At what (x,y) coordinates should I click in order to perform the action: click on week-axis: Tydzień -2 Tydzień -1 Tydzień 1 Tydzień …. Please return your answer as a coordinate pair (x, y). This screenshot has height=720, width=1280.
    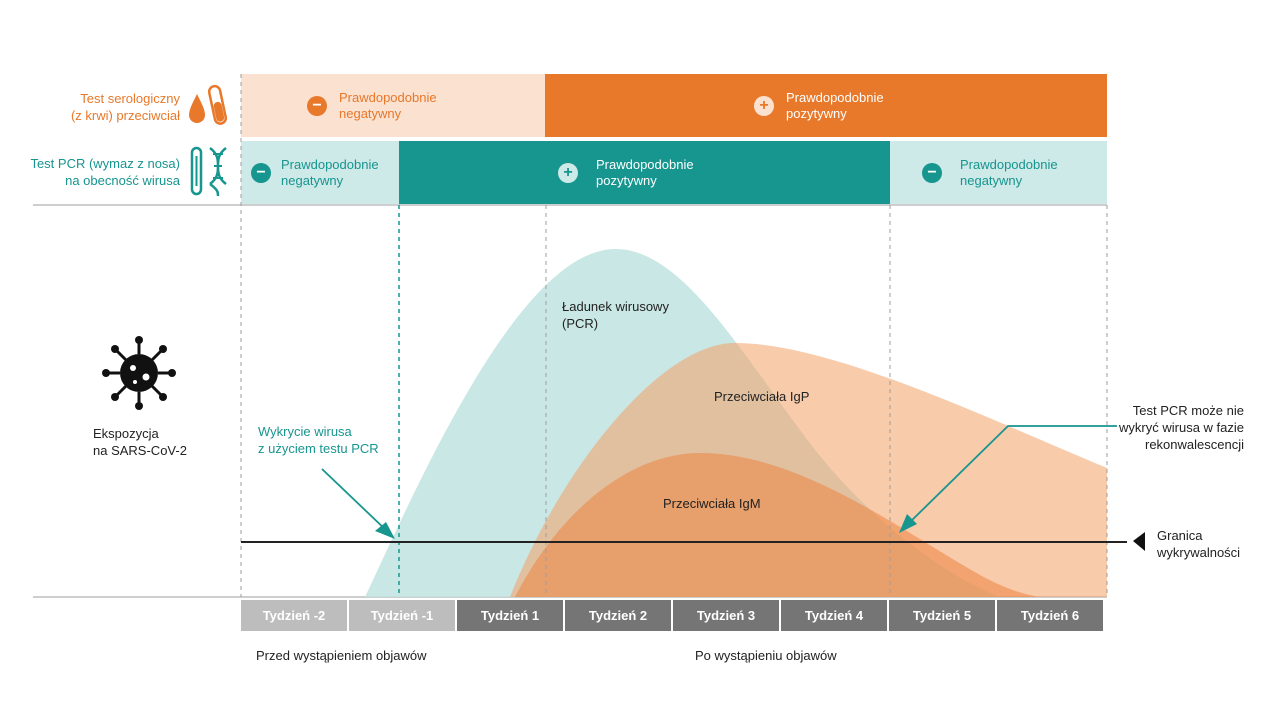
    Looking at the image, I should click on (672, 615).